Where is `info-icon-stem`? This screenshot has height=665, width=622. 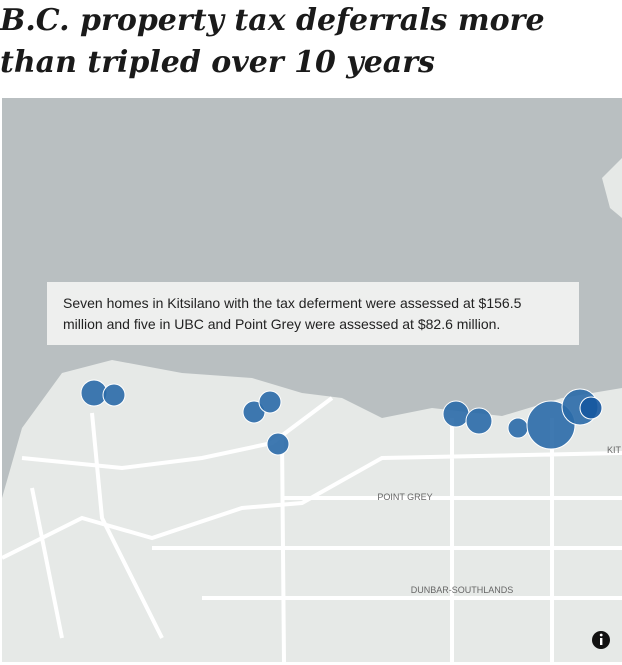 info-icon-stem is located at coordinates (601, 641).